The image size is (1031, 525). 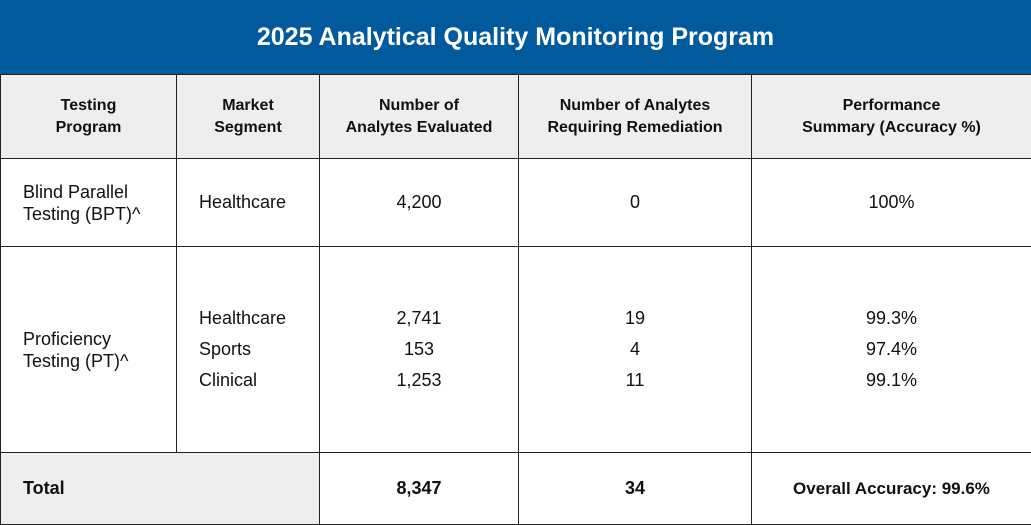 I want to click on program-cell-bpt: Blind Parallel Testing (BPT)^, so click(x=89, y=203).